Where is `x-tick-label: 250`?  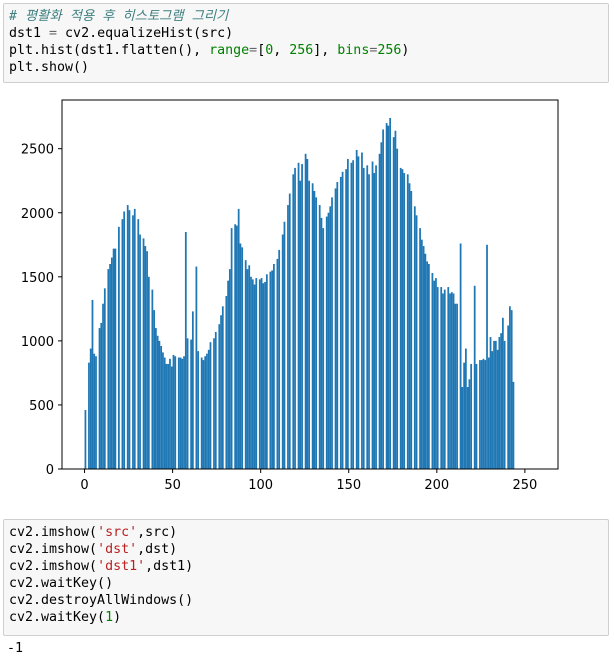
x-tick-label: 250 is located at coordinates (524, 485).